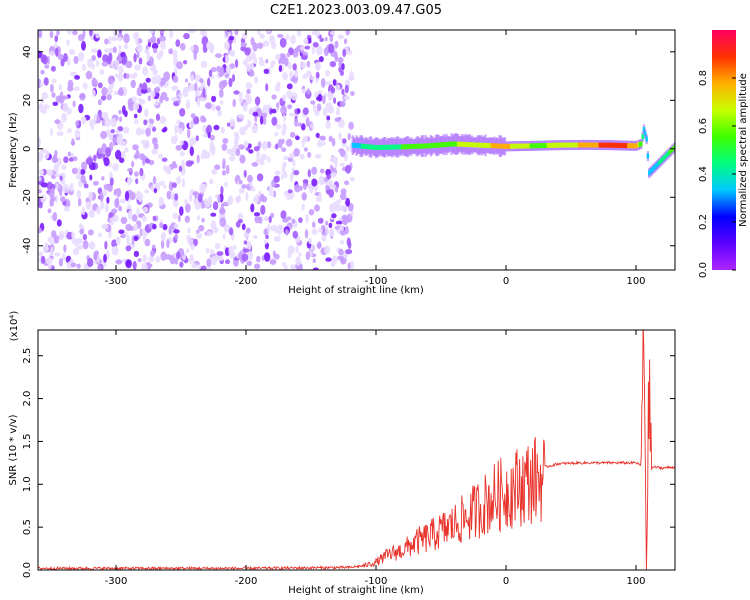 This screenshot has width=750, height=600. I want to click on snr-y-tick-label: 2.5, so click(27, 356).